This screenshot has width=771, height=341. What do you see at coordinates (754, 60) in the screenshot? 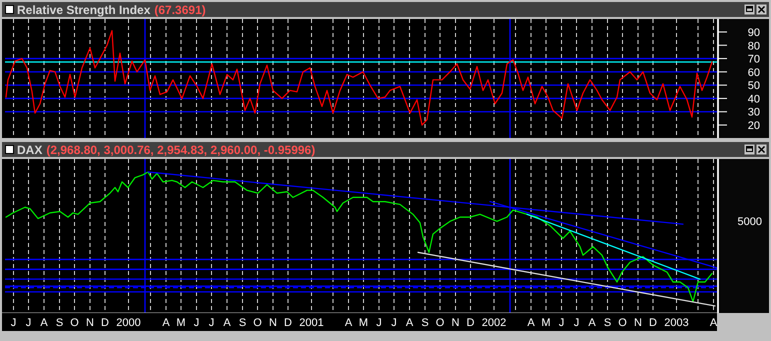
I see `y-tick-label: 70` at bounding box center [754, 60].